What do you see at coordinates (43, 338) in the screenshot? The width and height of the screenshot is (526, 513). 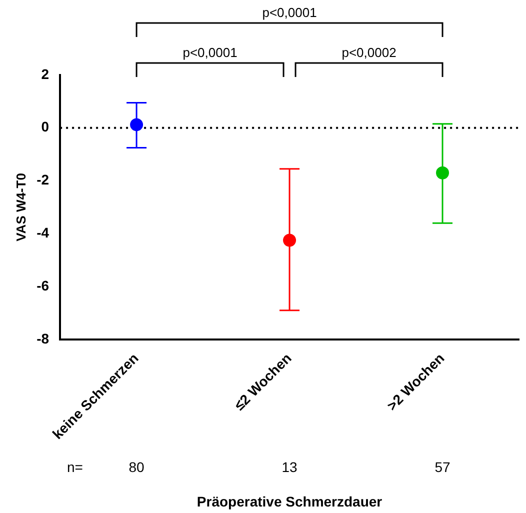 I see `y-tick-label: -8` at bounding box center [43, 338].